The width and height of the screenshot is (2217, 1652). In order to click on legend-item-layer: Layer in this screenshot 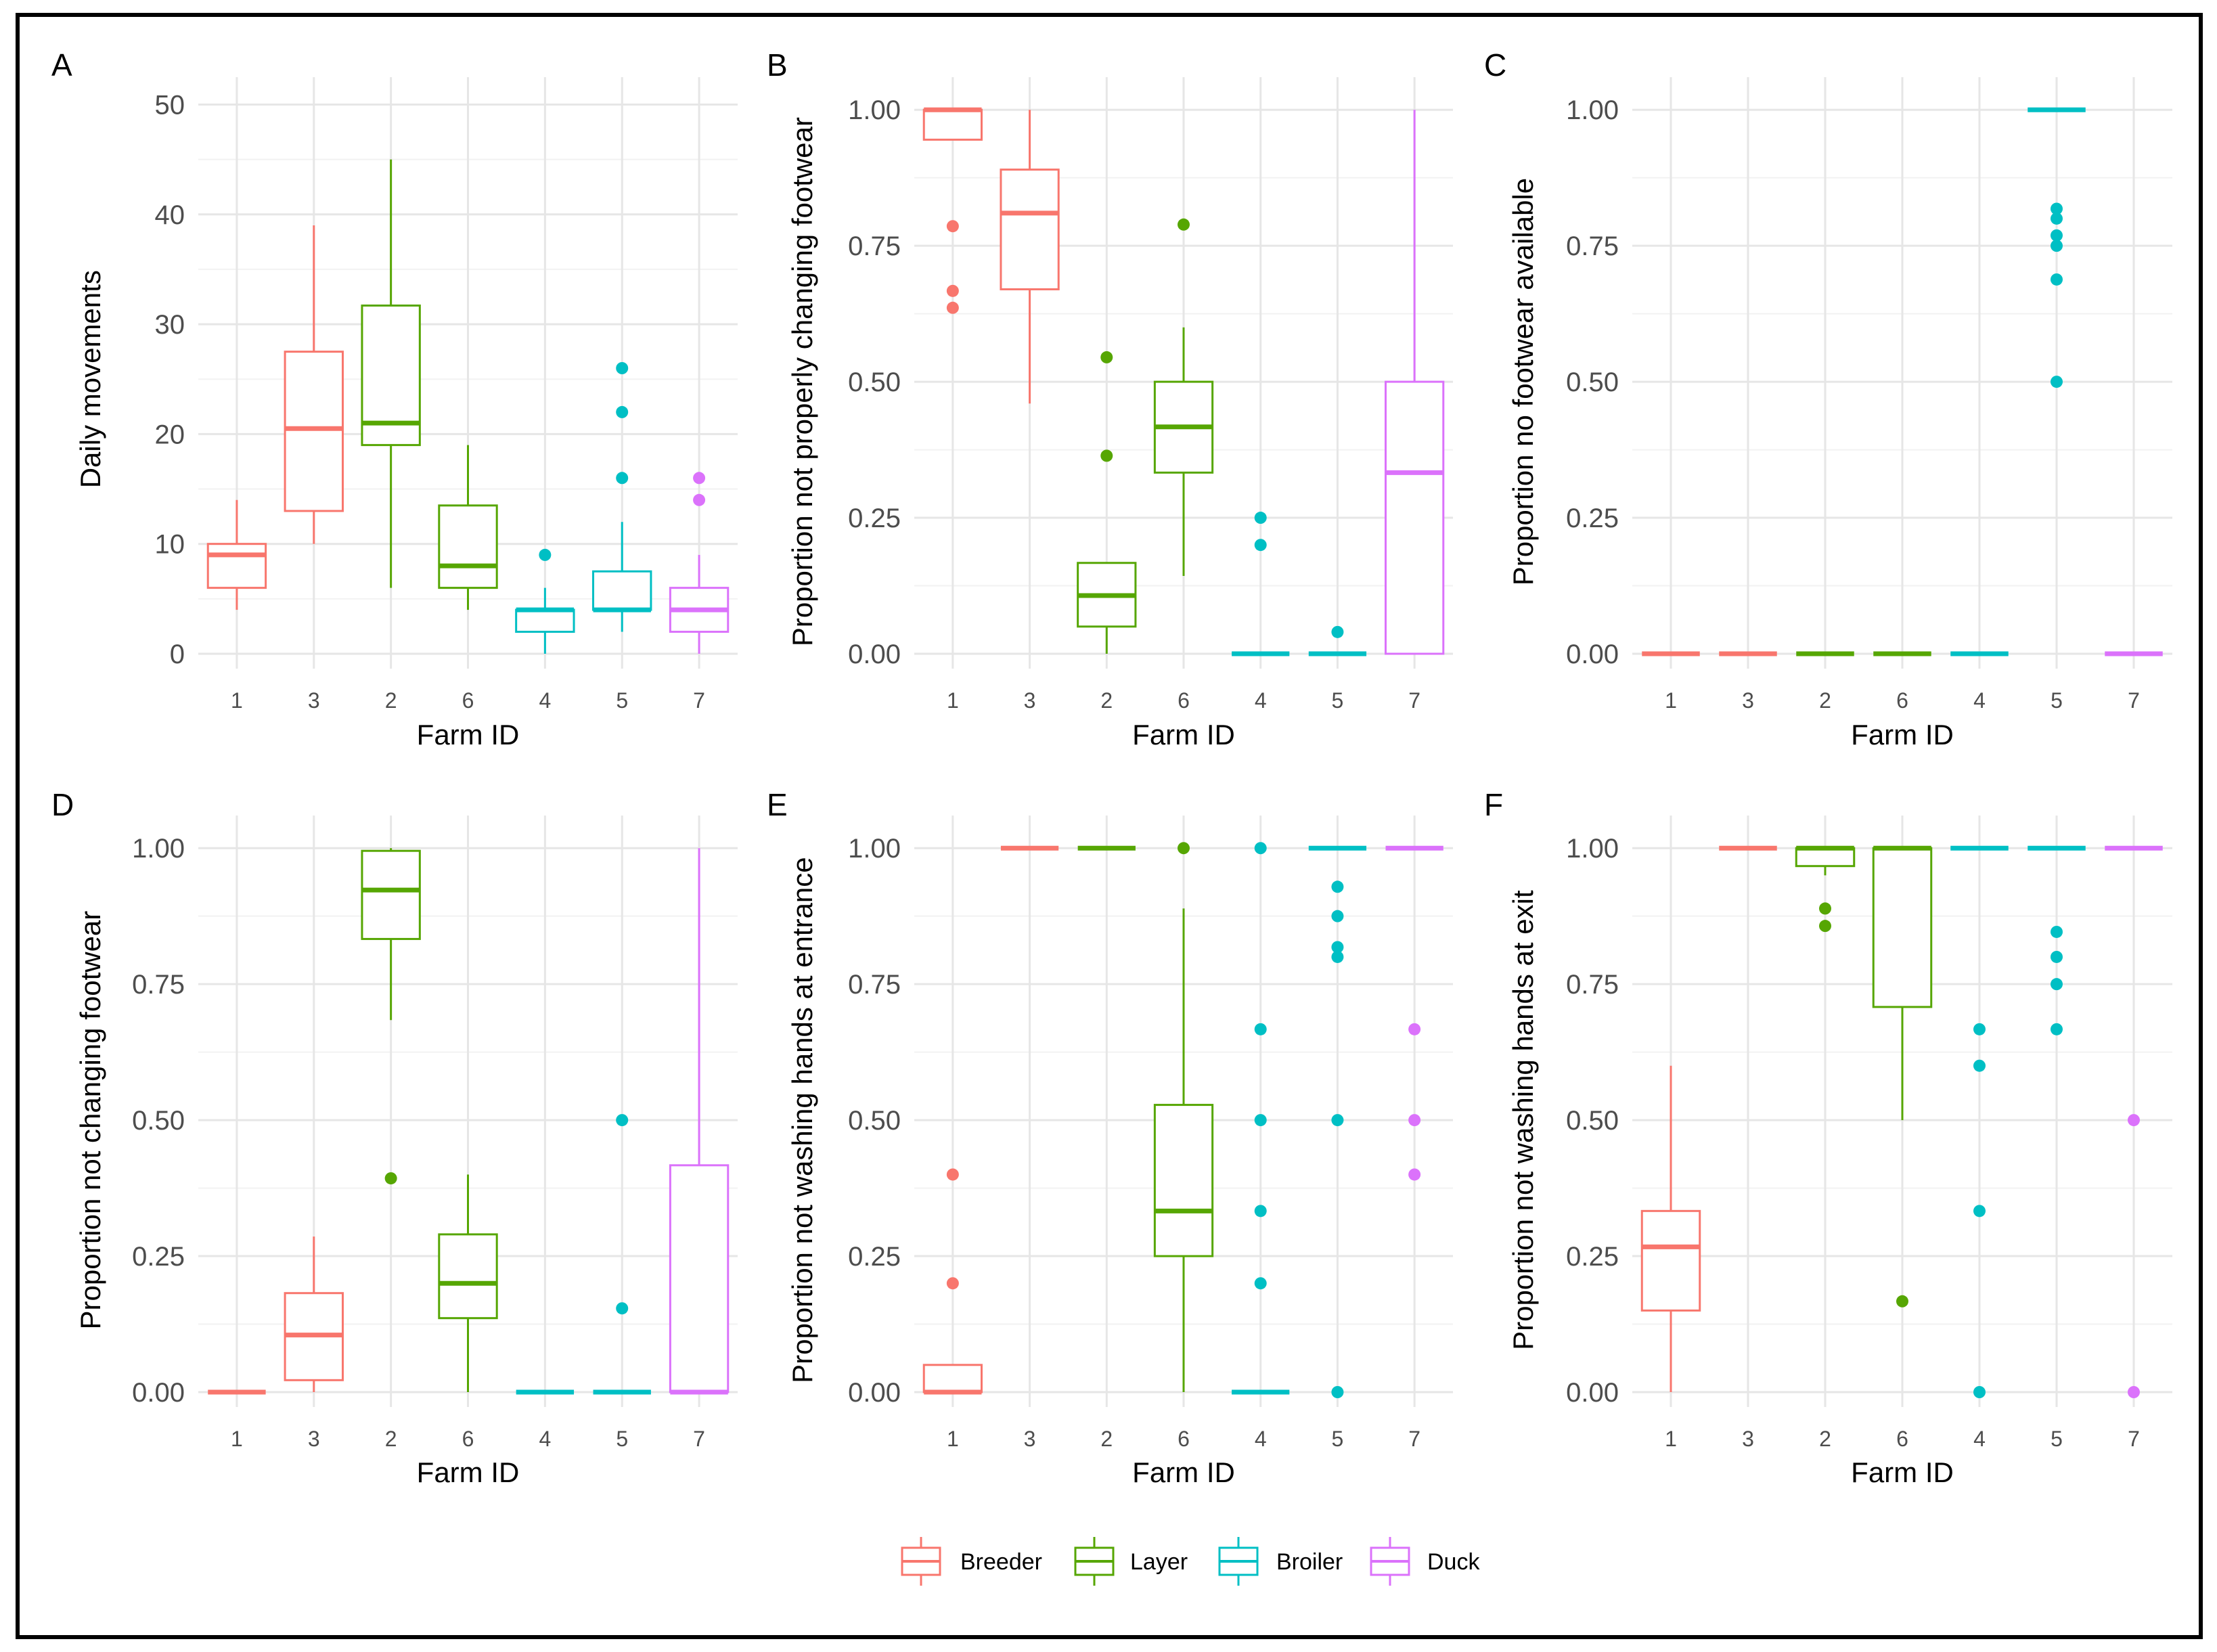, I will do `click(1131, 1561)`.